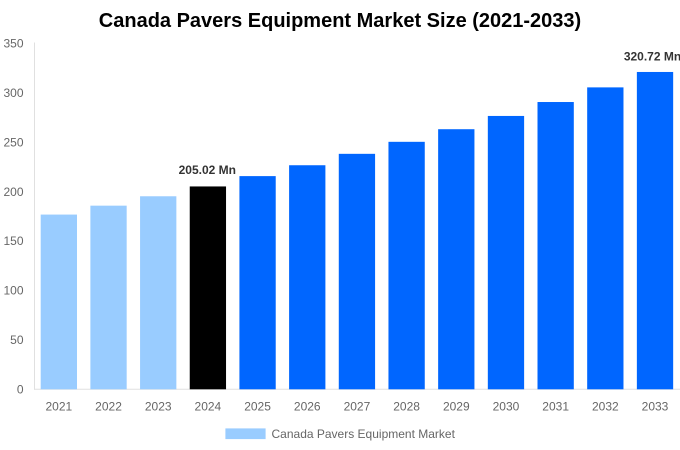 Image resolution: width=680 pixels, height=450 pixels. I want to click on svg-text: 100, so click(13, 291).